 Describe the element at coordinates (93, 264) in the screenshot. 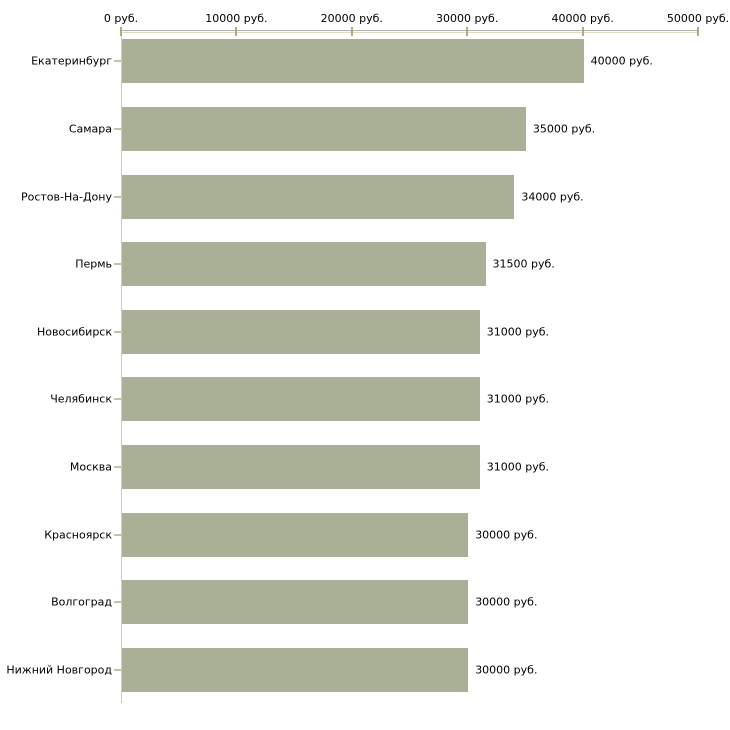

I see `city-label: Пермь` at that location.